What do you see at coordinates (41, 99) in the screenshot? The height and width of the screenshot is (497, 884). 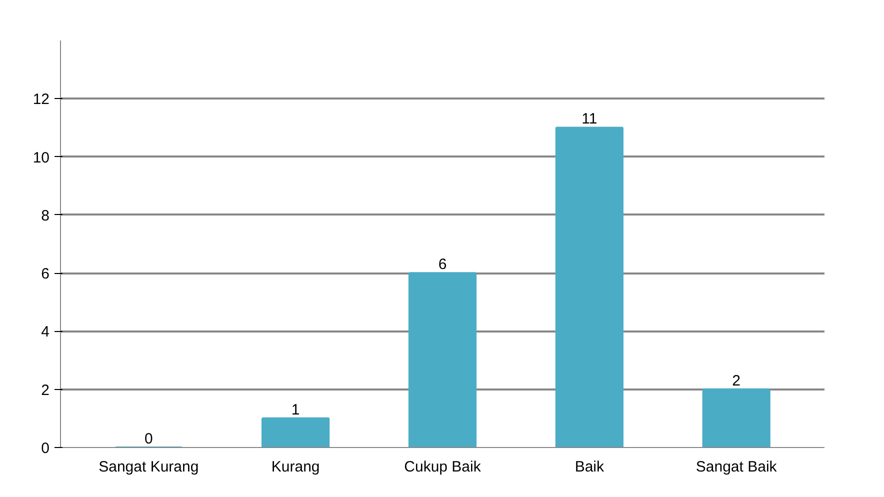 I see `y-tick-label: 12` at bounding box center [41, 99].